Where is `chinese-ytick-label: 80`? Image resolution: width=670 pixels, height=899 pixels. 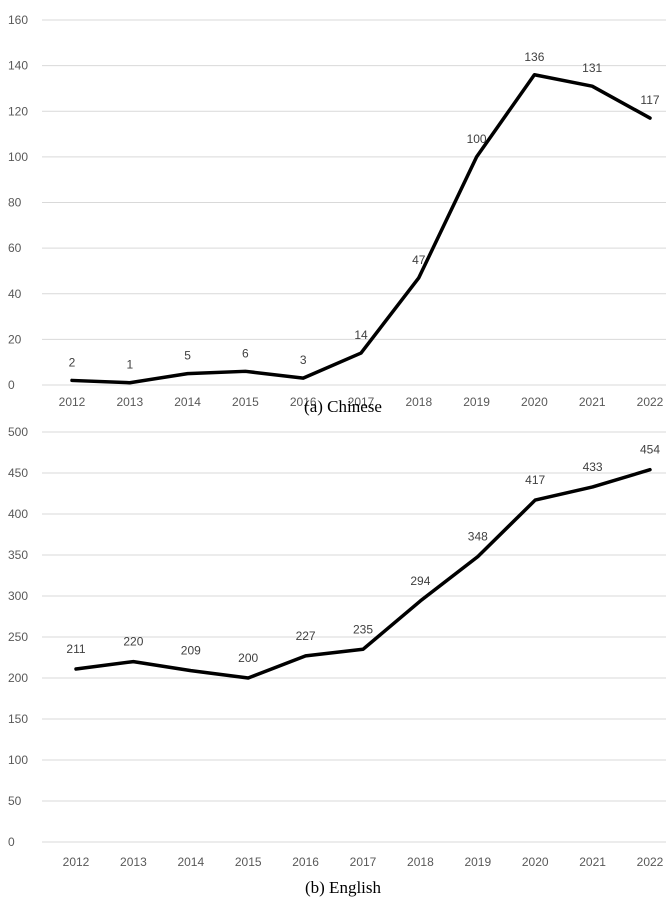
chinese-ytick-label: 80 is located at coordinates (15, 203).